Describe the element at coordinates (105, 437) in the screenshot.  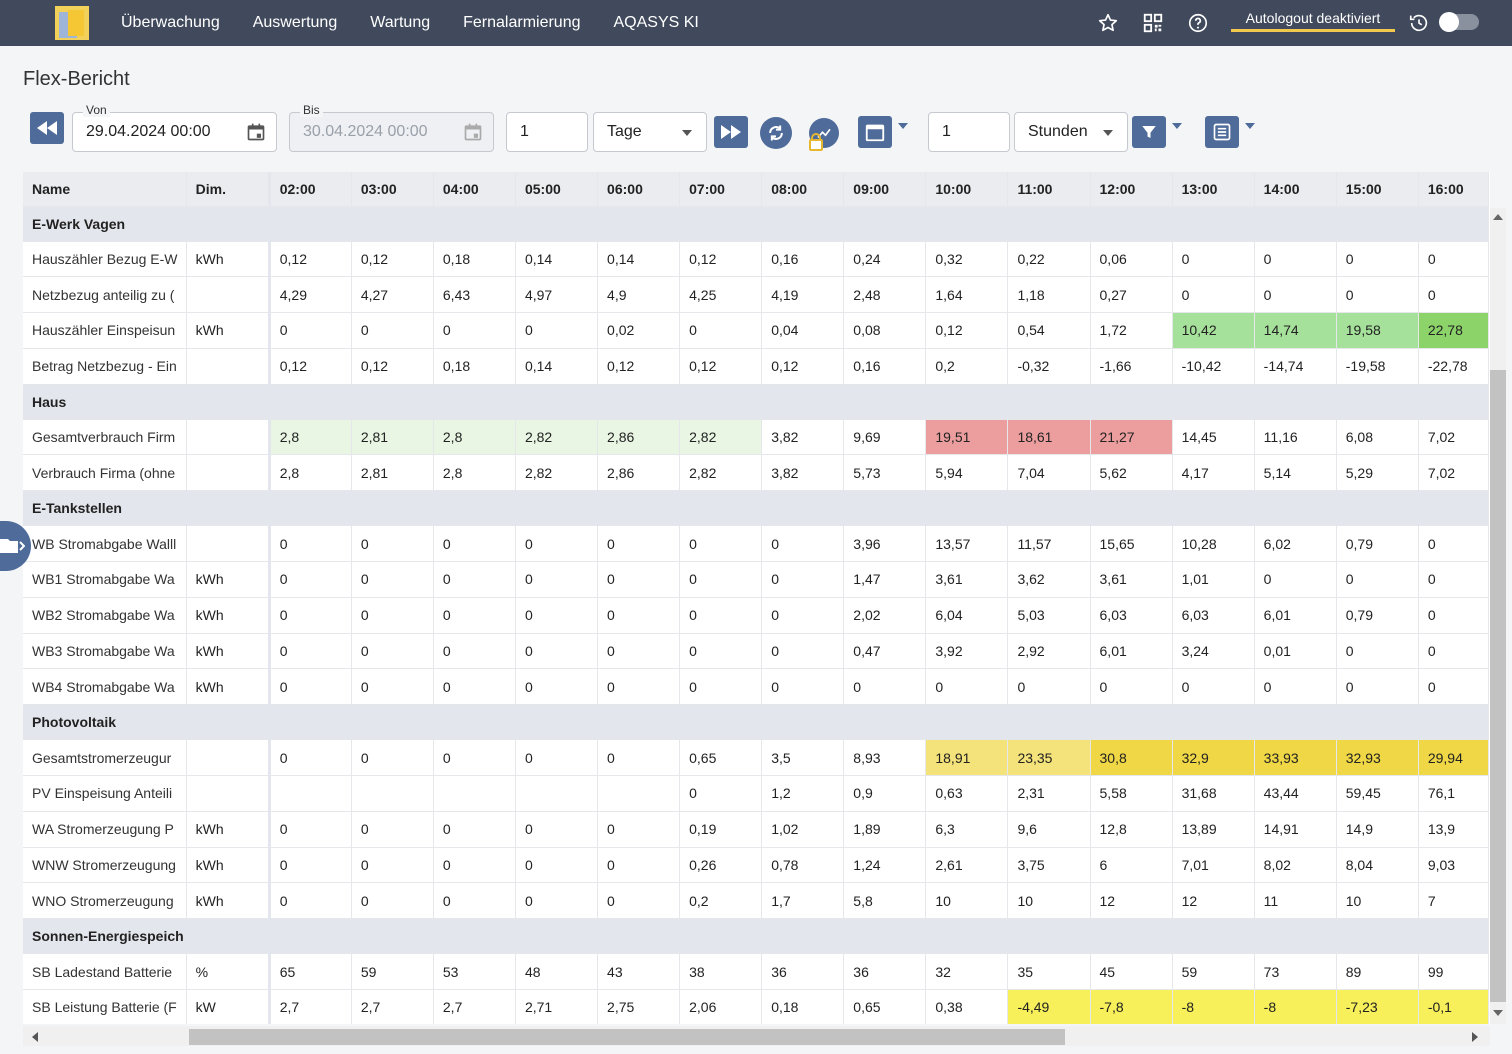
I see `row-name-cell: Gesamtverbrauch Firm` at that location.